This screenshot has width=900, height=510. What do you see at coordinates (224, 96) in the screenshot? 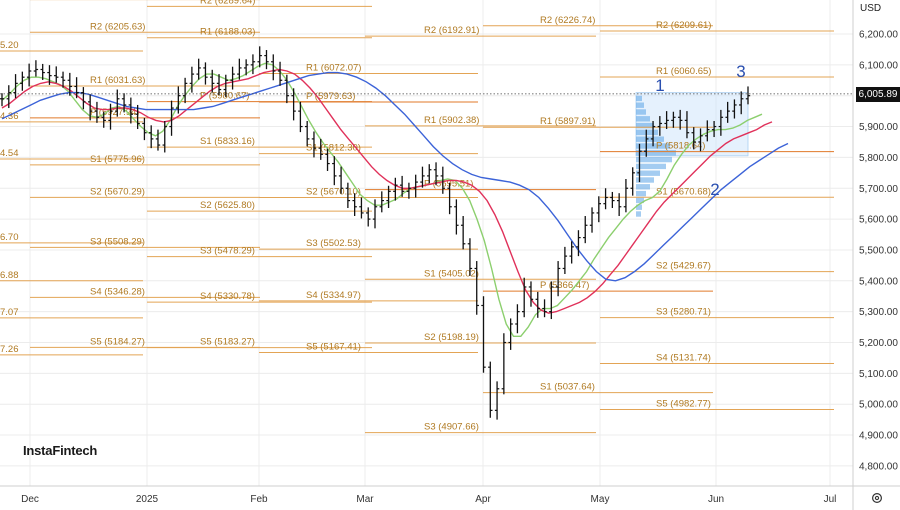
I see `pivot-label: P (5980.67)` at bounding box center [224, 96].